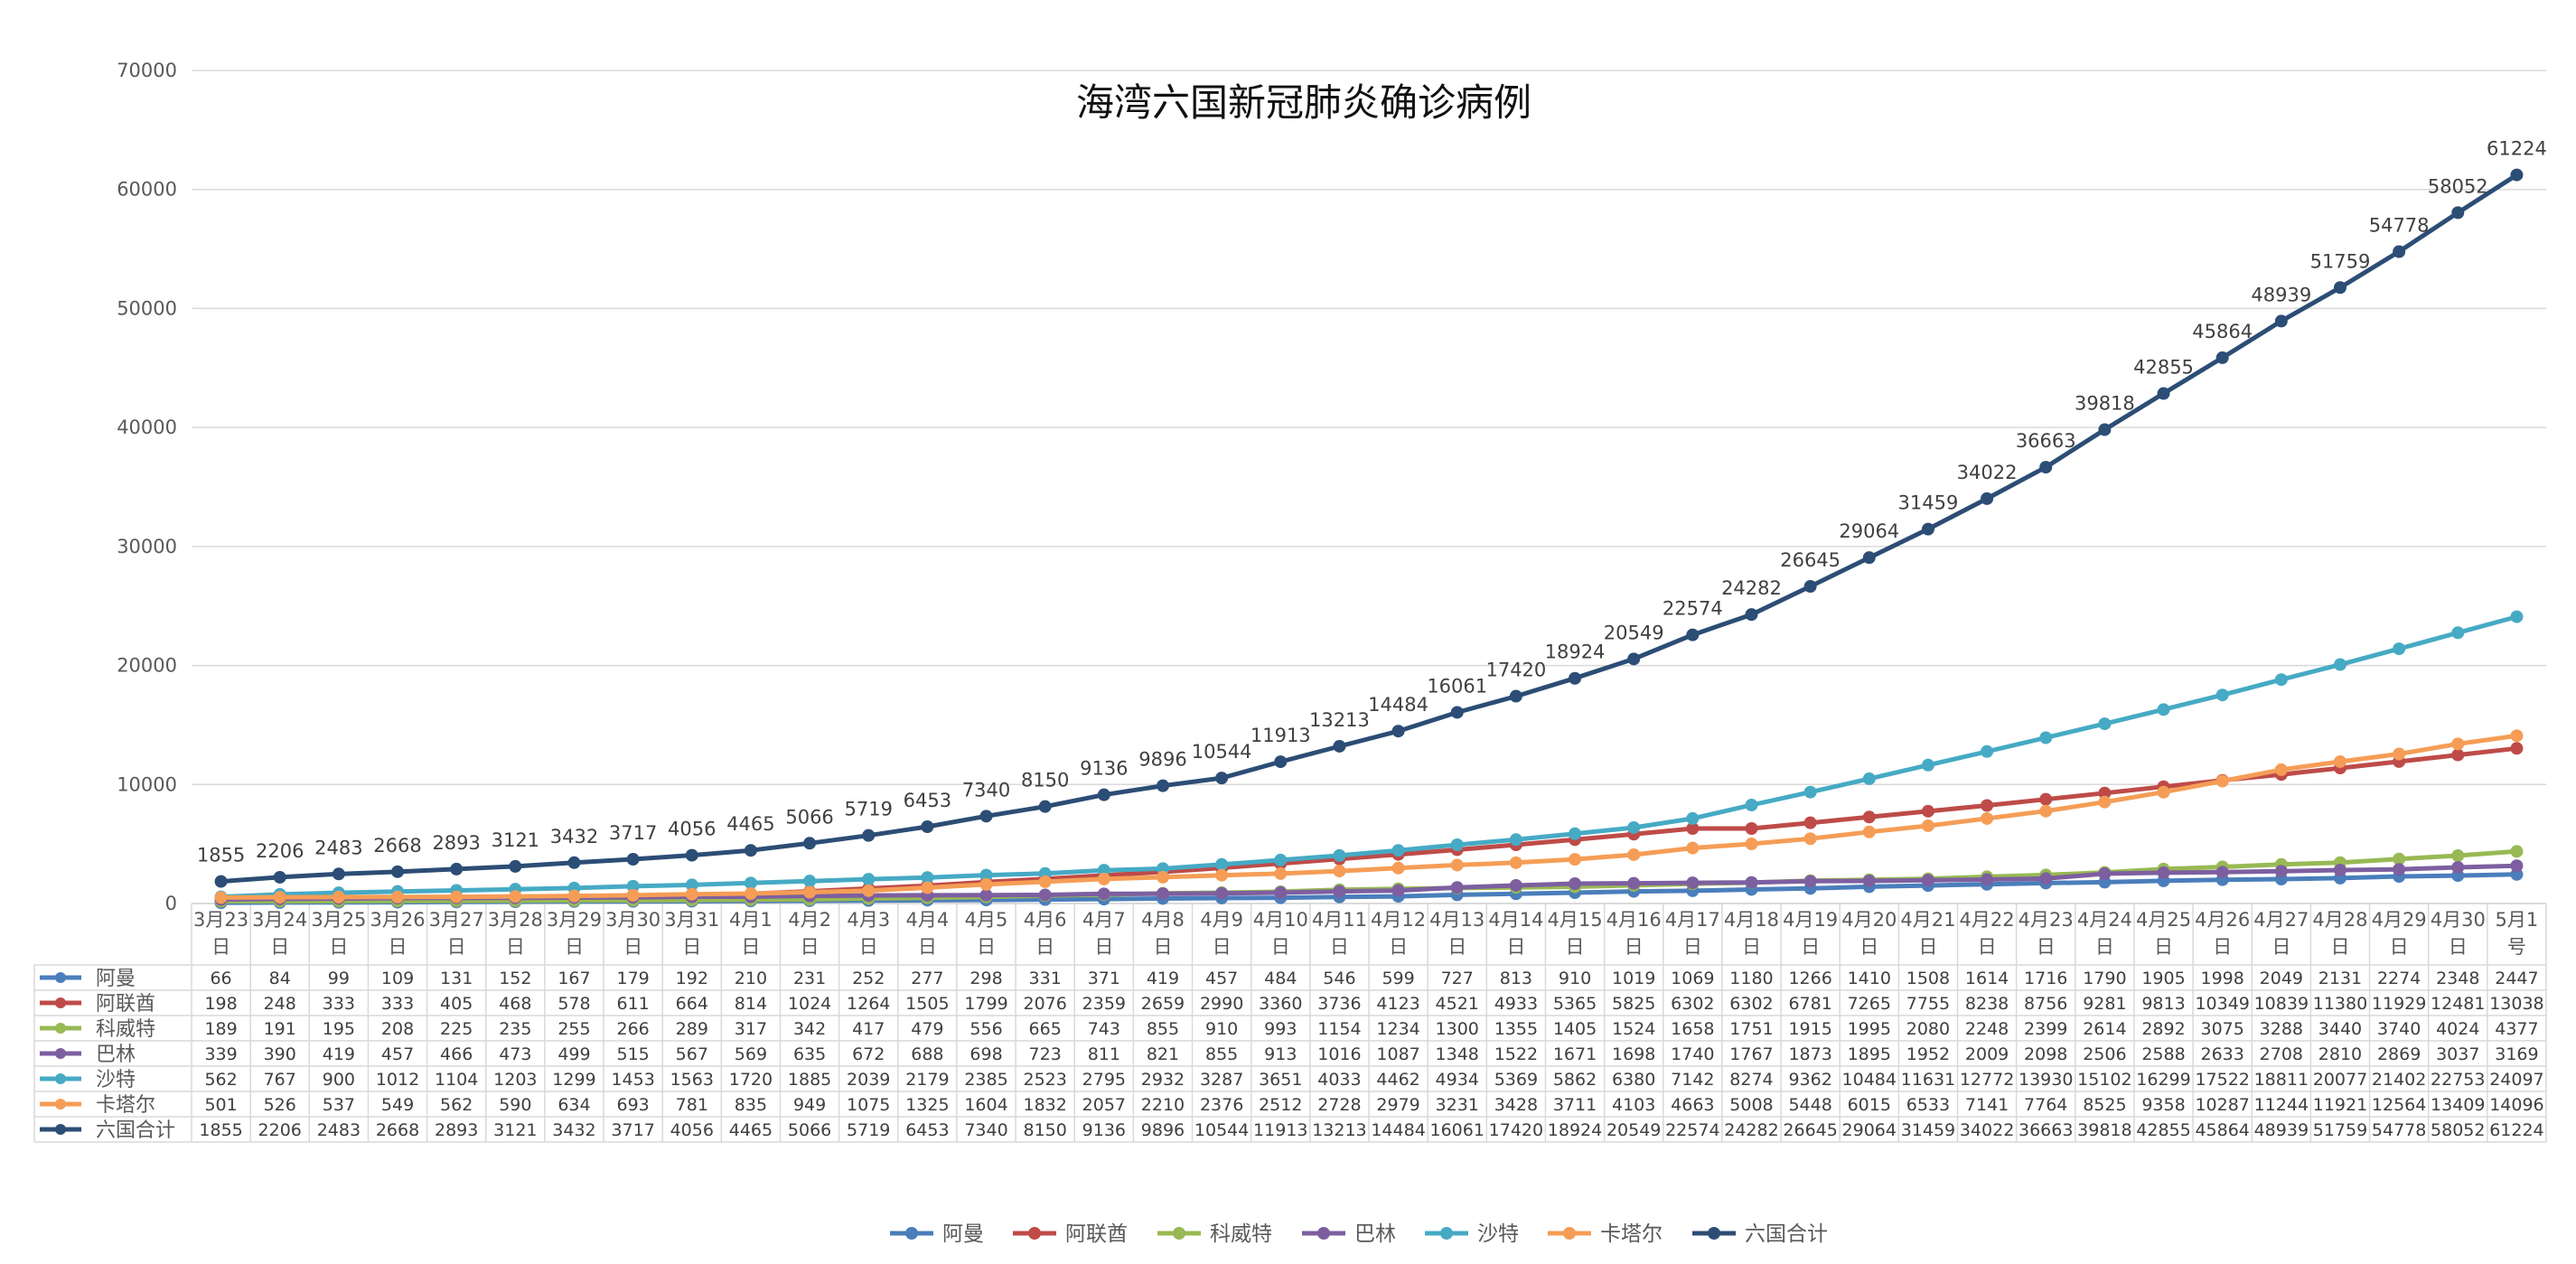  I want to click on table-cell: 198, so click(220, 1004).